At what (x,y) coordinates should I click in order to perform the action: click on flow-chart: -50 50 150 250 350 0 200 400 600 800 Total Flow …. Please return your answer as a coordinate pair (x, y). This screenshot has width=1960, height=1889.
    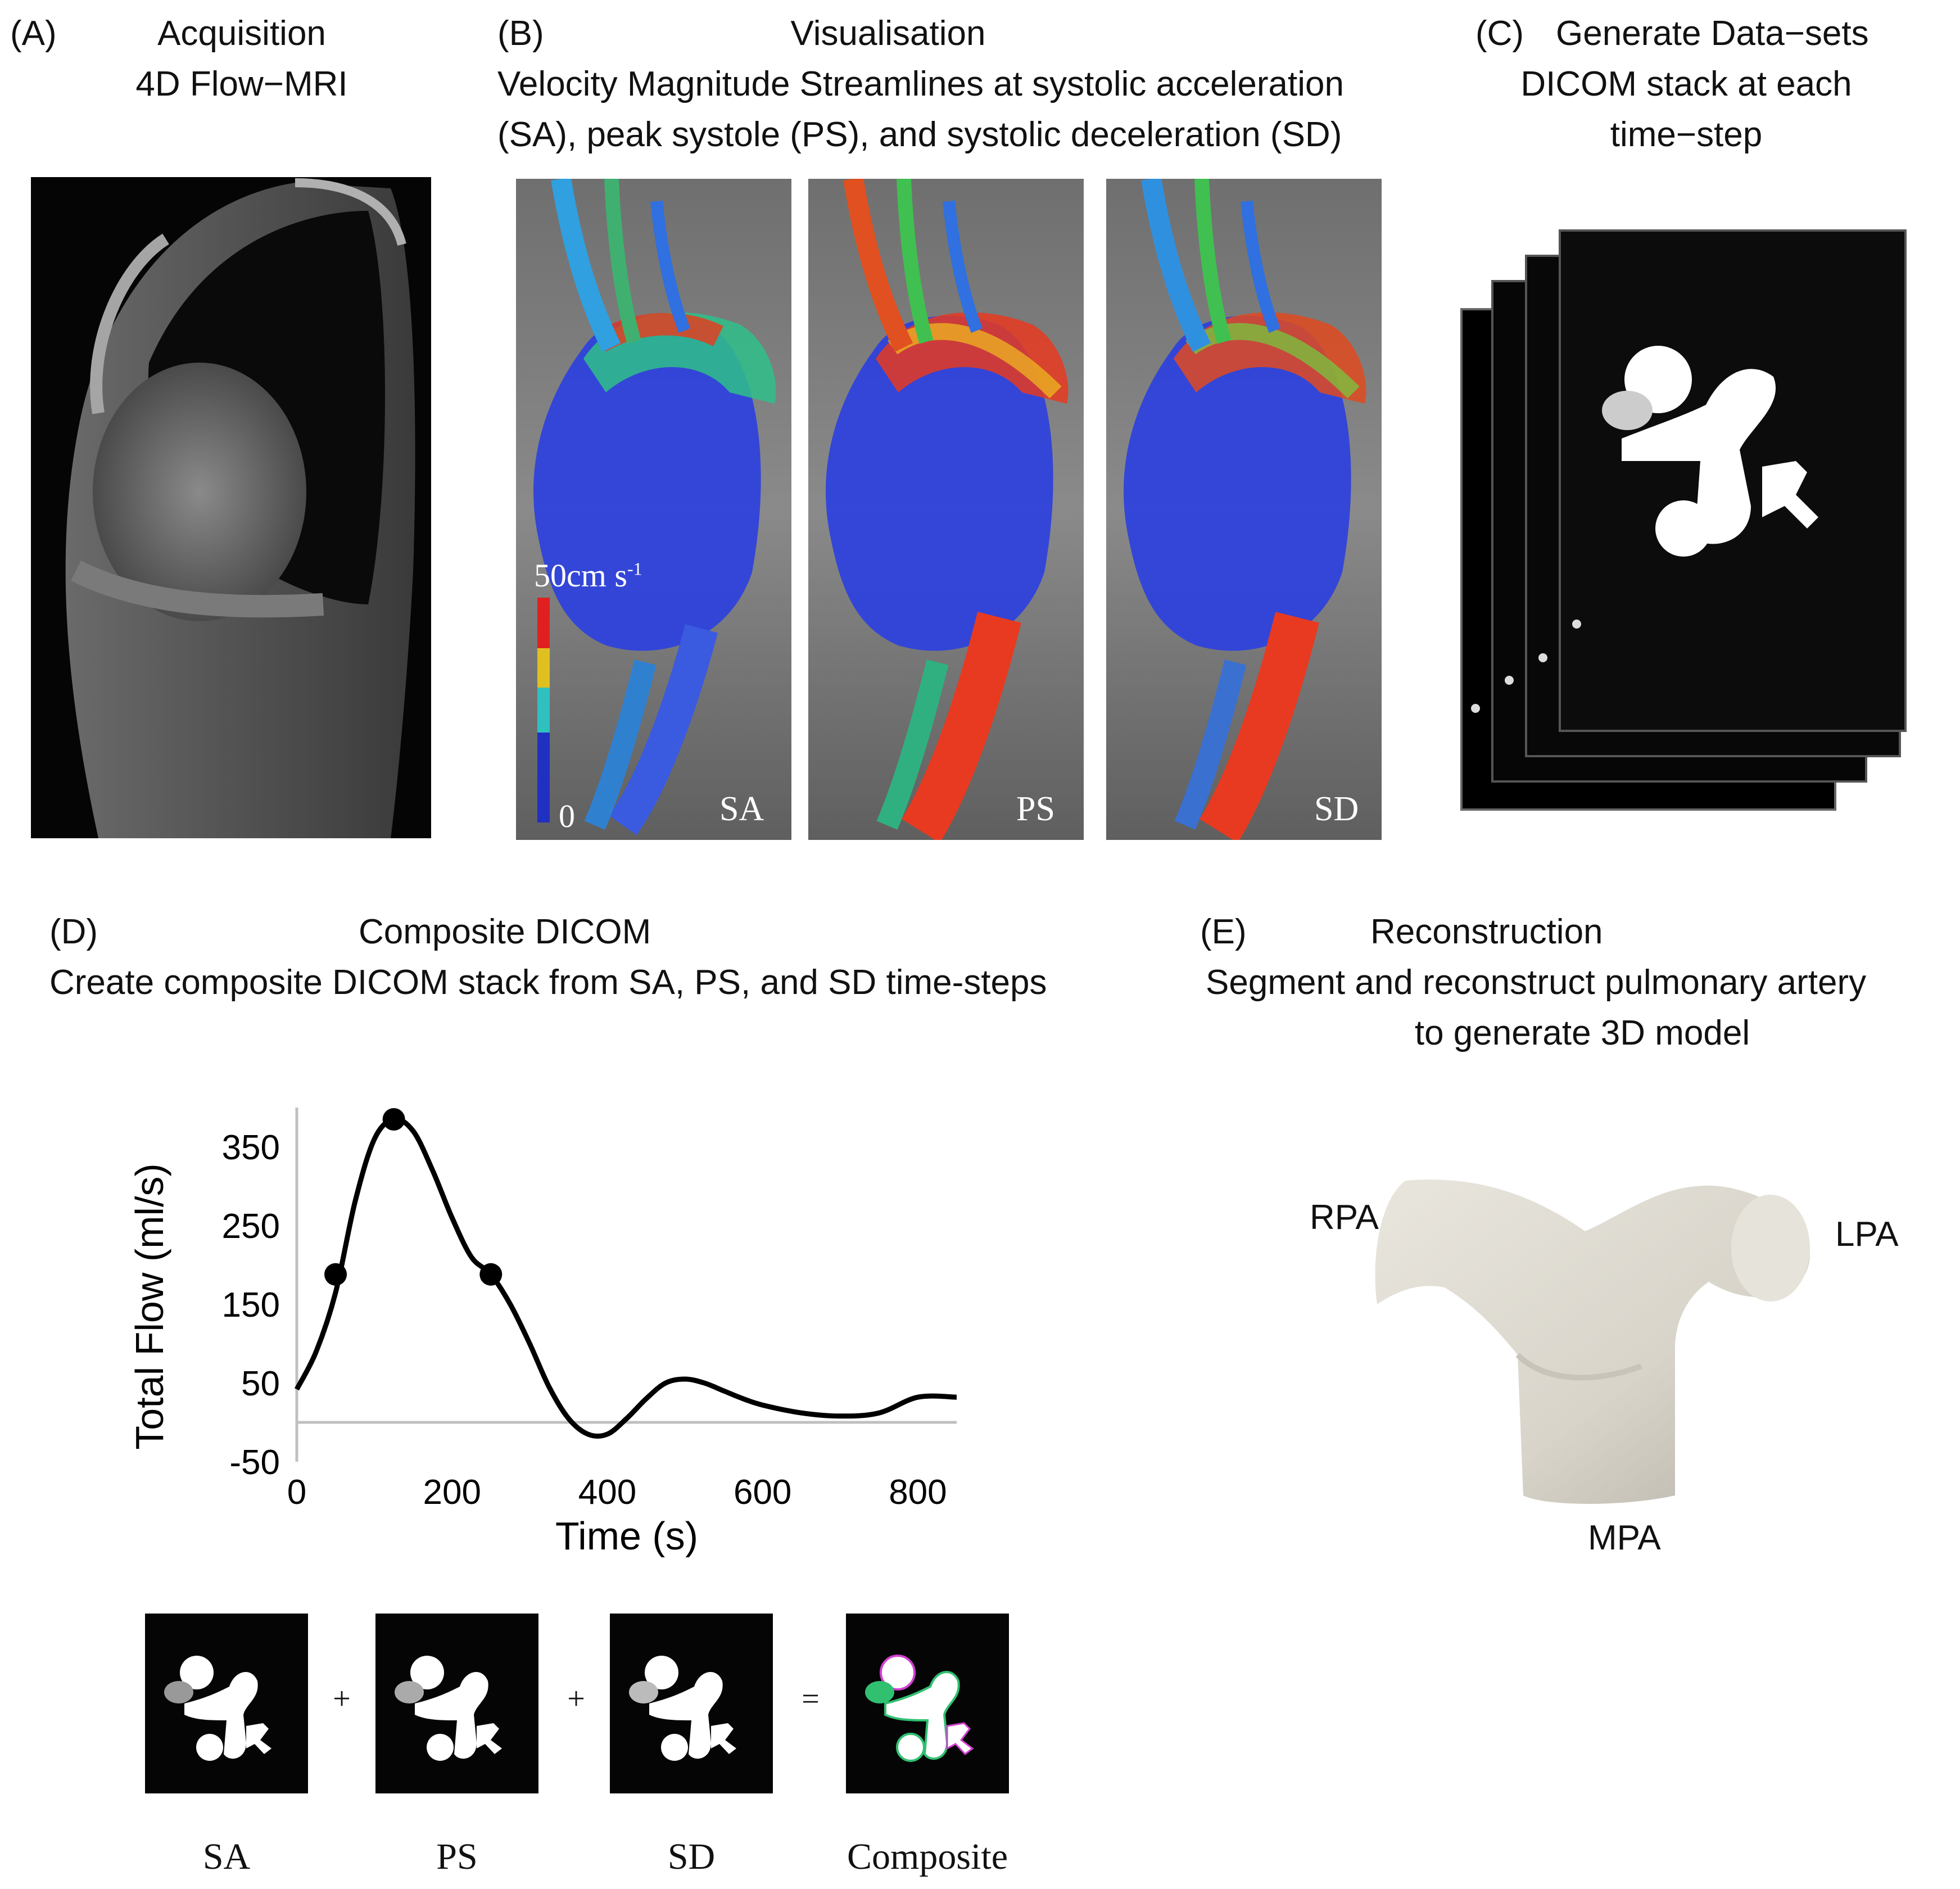
    Looking at the image, I should click on (542, 1332).